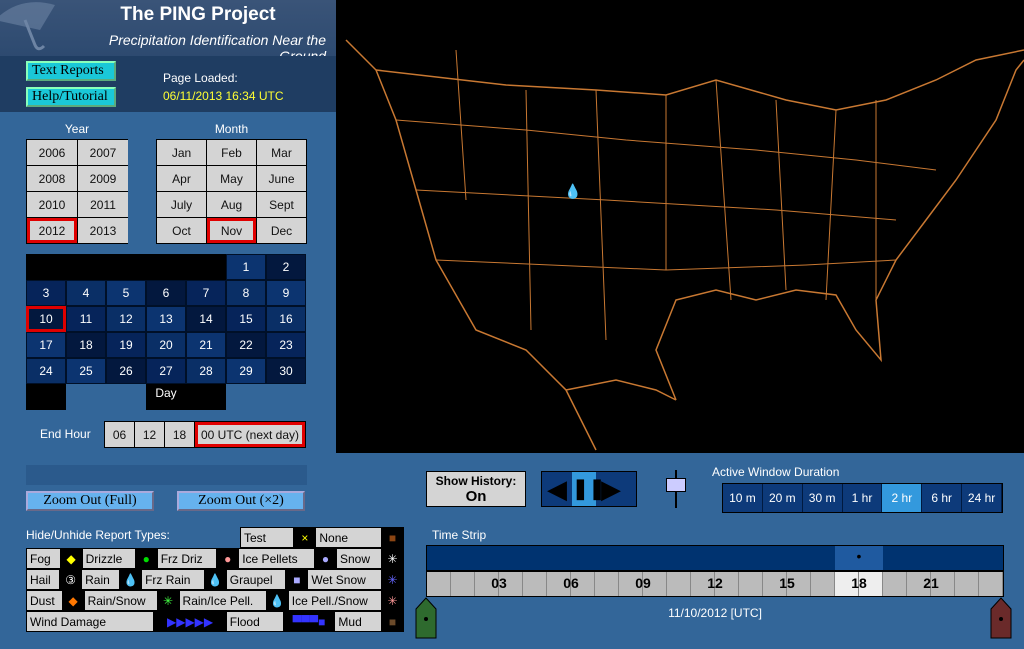 This screenshot has width=1024, height=649. What do you see at coordinates (146, 558) in the screenshot?
I see `drizzle-icon: ●` at bounding box center [146, 558].